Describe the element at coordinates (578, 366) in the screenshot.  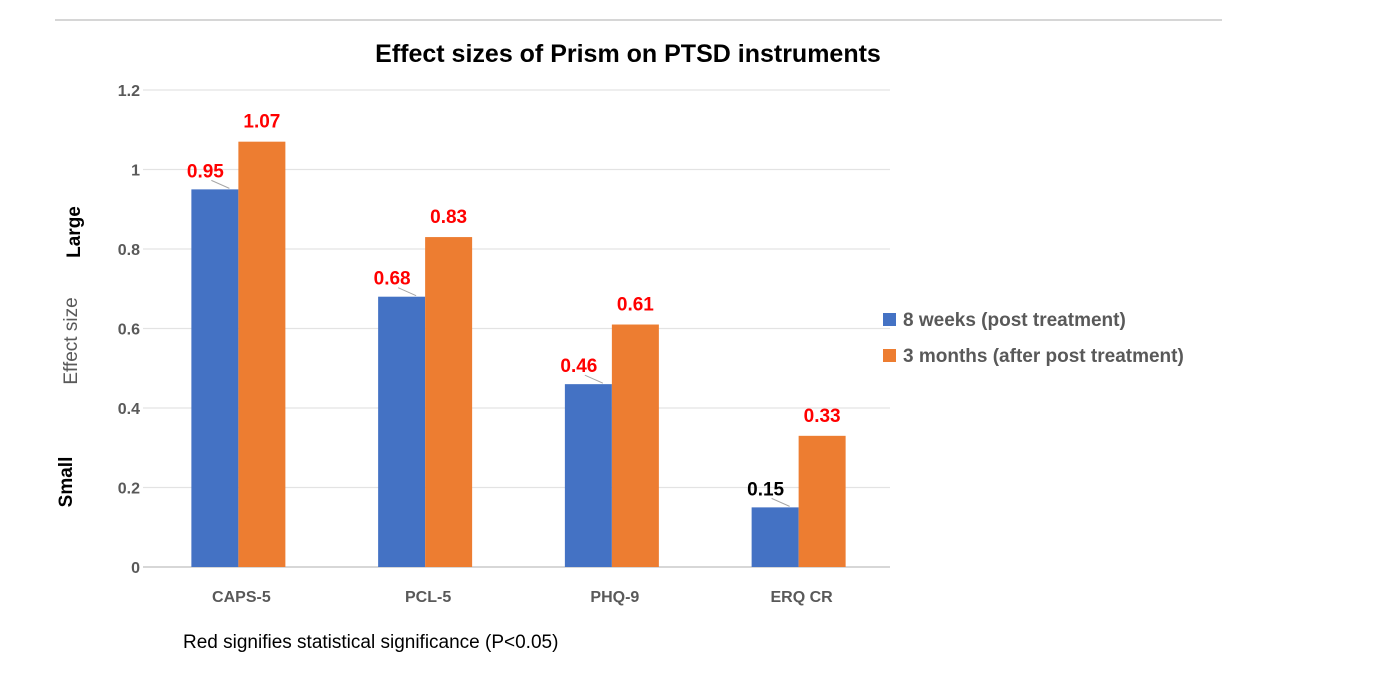
I see `data-label: 0.46` at that location.